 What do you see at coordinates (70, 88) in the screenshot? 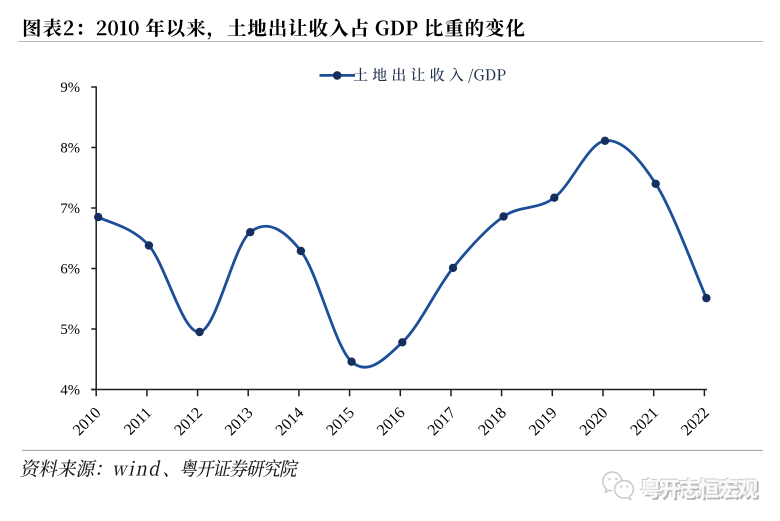
I see `svg-text: 9%` at bounding box center [70, 88].